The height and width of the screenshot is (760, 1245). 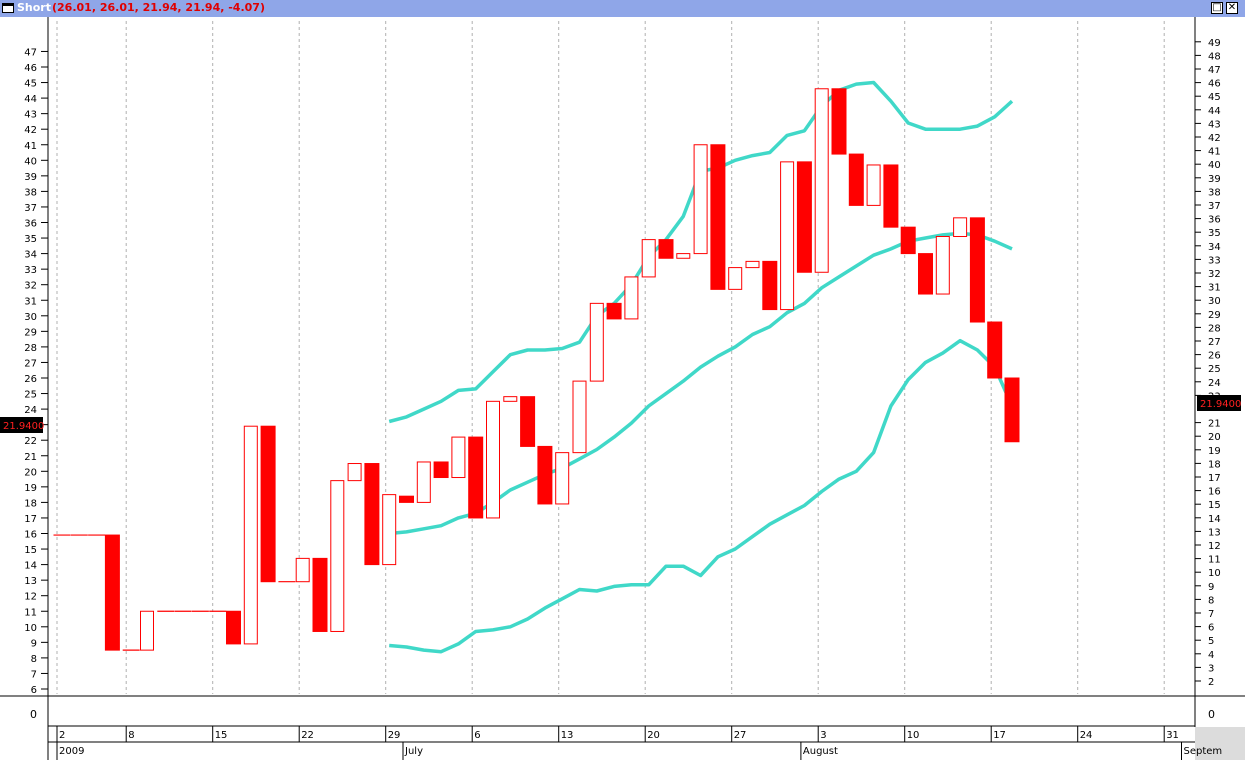 What do you see at coordinates (30, 99) in the screenshot?
I see `left-tick-label: 44` at bounding box center [30, 99].